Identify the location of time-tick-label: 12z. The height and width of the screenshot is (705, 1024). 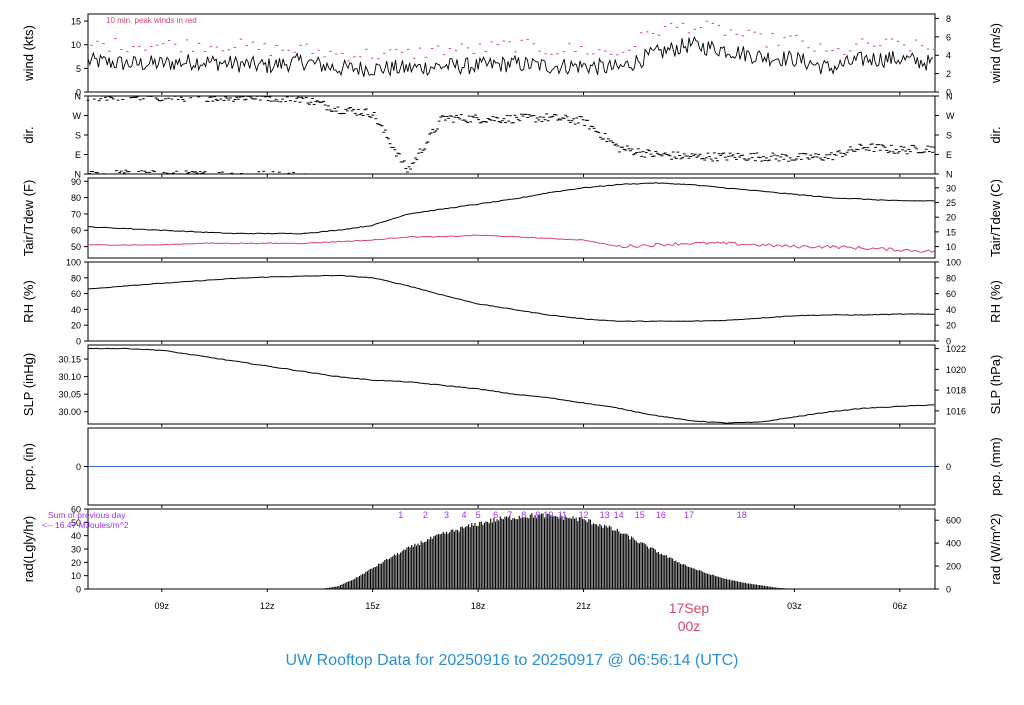
(267, 606).